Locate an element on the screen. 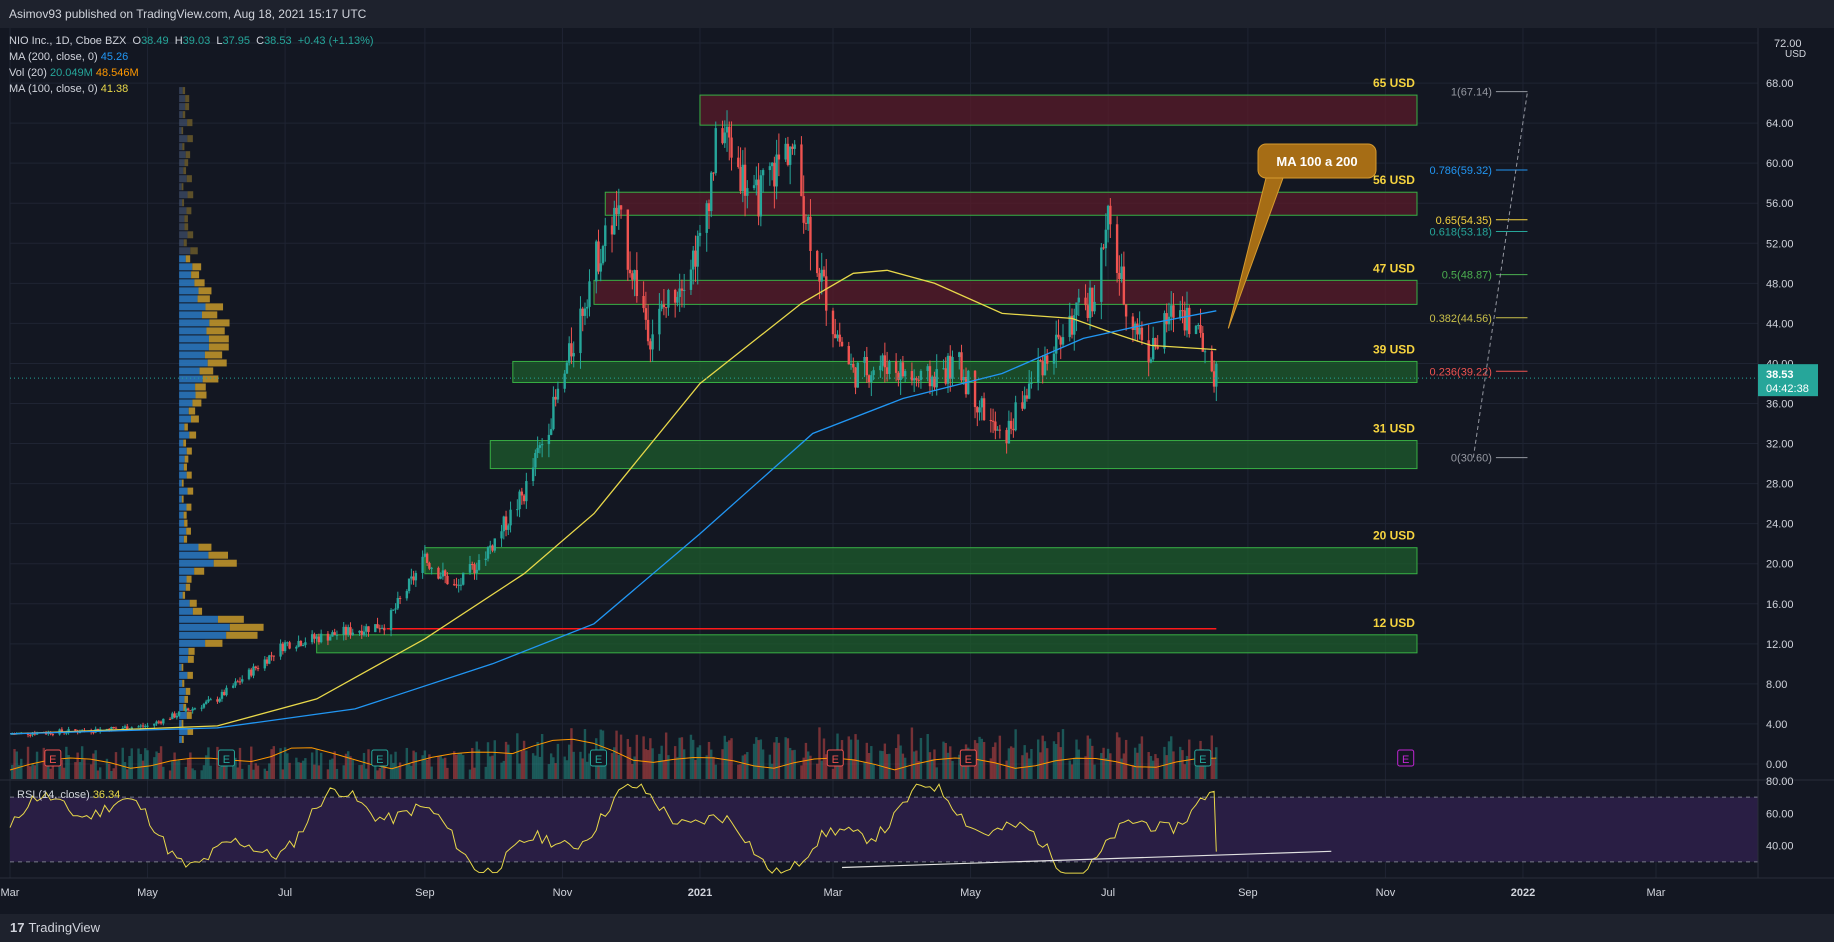 This screenshot has height=942, width=1834. earnings-marker-icon is located at coordinates (599, 758).